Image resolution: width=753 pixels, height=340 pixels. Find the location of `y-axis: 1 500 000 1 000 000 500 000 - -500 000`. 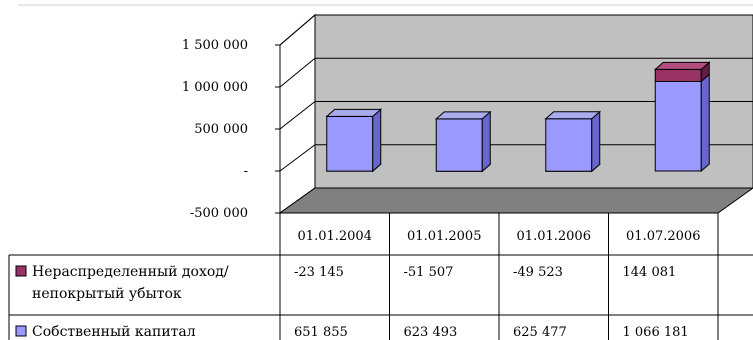

y-axis: 1 500 000 1 000 000 500 000 - -500 000 is located at coordinates (215, 129).